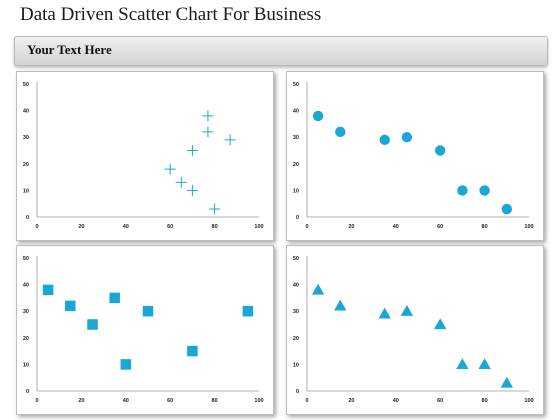 This screenshot has width=560, height=420. I want to click on banner-text: Your Text Here, so click(69, 49).